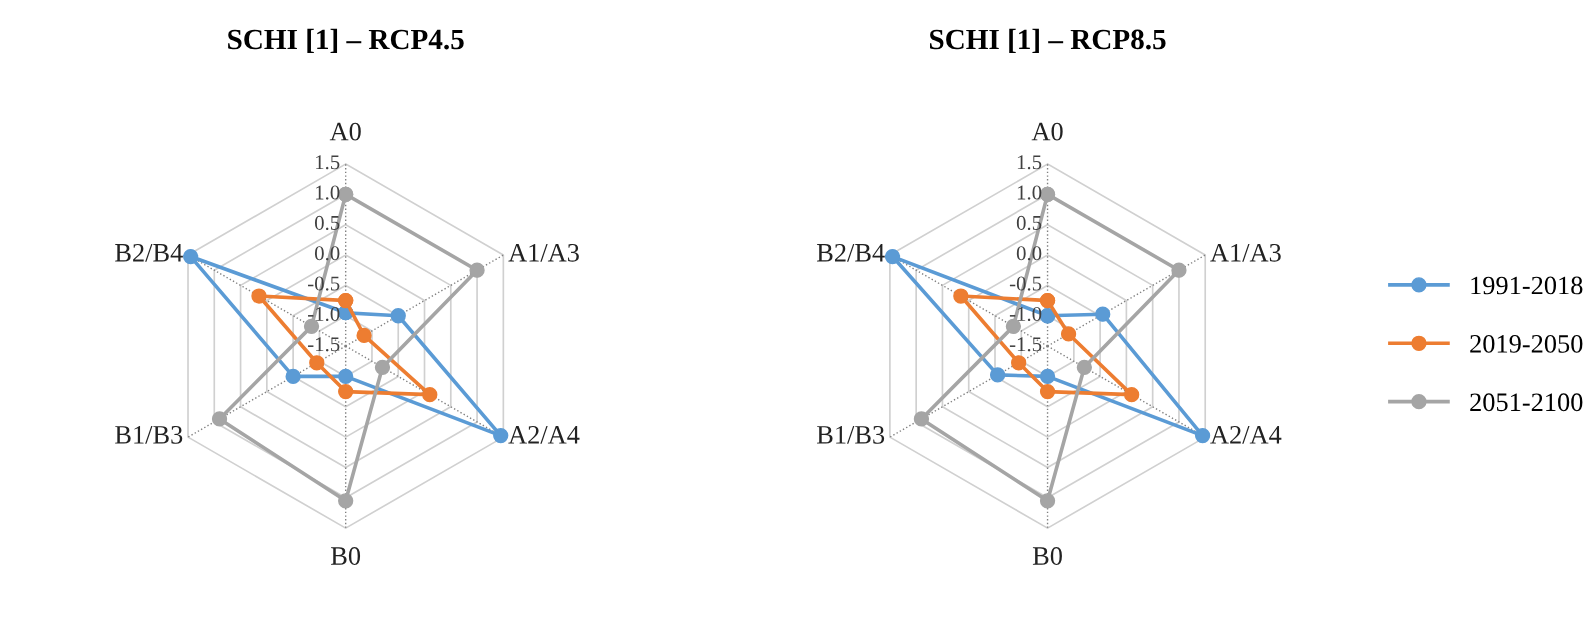 The image size is (1593, 618). I want to click on chart-title: SCHI [1] – RCP8.5, so click(1048, 40).